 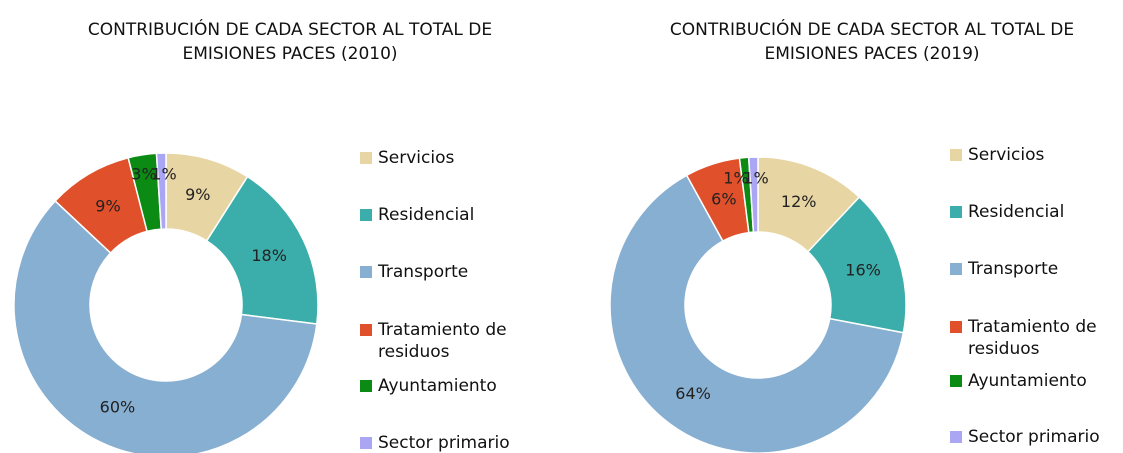 What do you see at coordinates (143, 174) in the screenshot?
I see `data-label: 3%` at bounding box center [143, 174].